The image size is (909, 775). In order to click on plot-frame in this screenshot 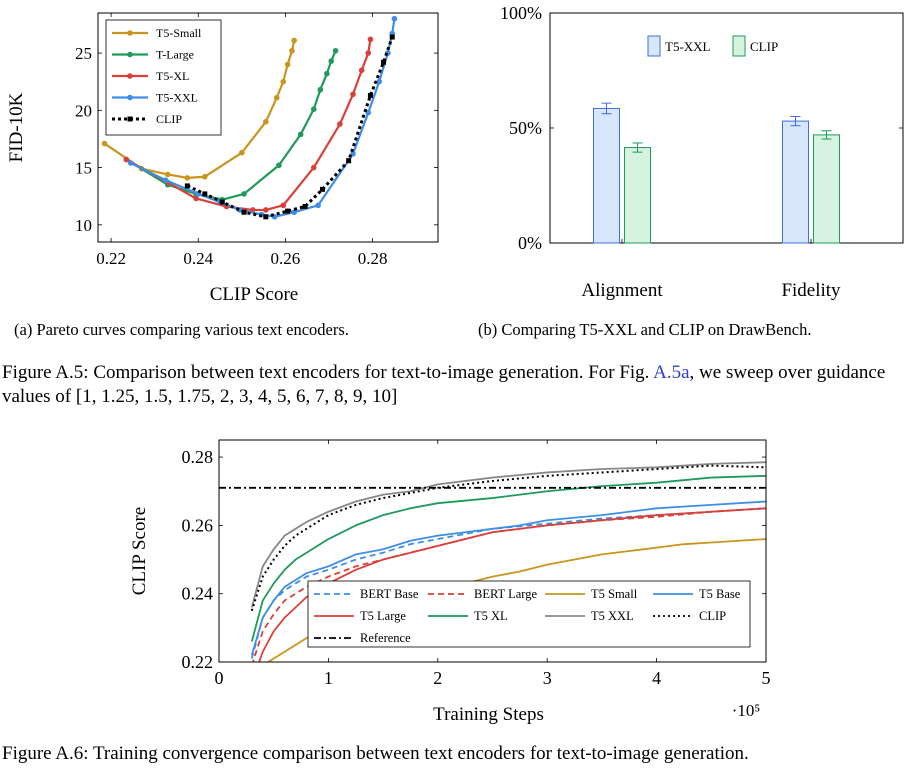, I will do `click(268, 127)`.